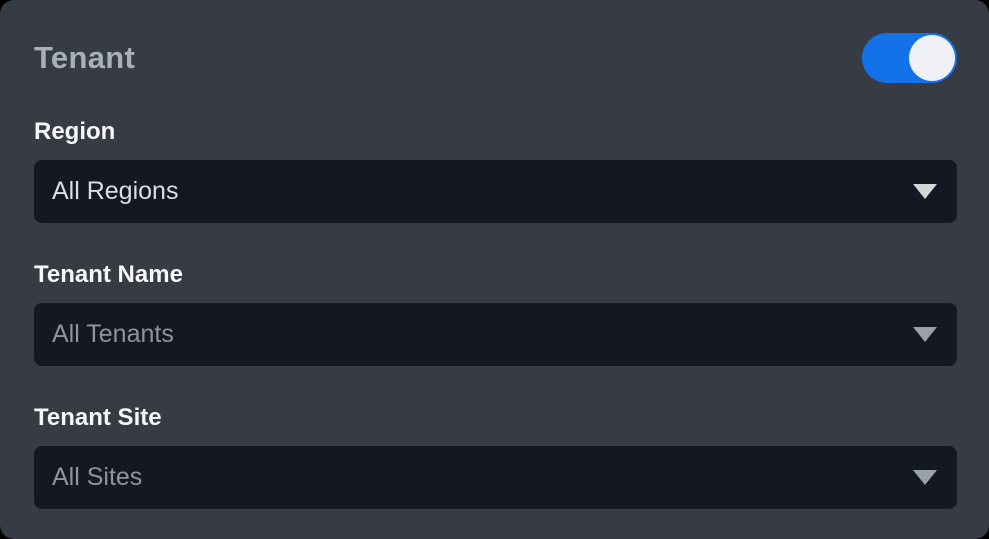 The height and width of the screenshot is (539, 989). What do you see at coordinates (98, 417) in the screenshot?
I see `tenant-site-label: Tenant Site` at bounding box center [98, 417].